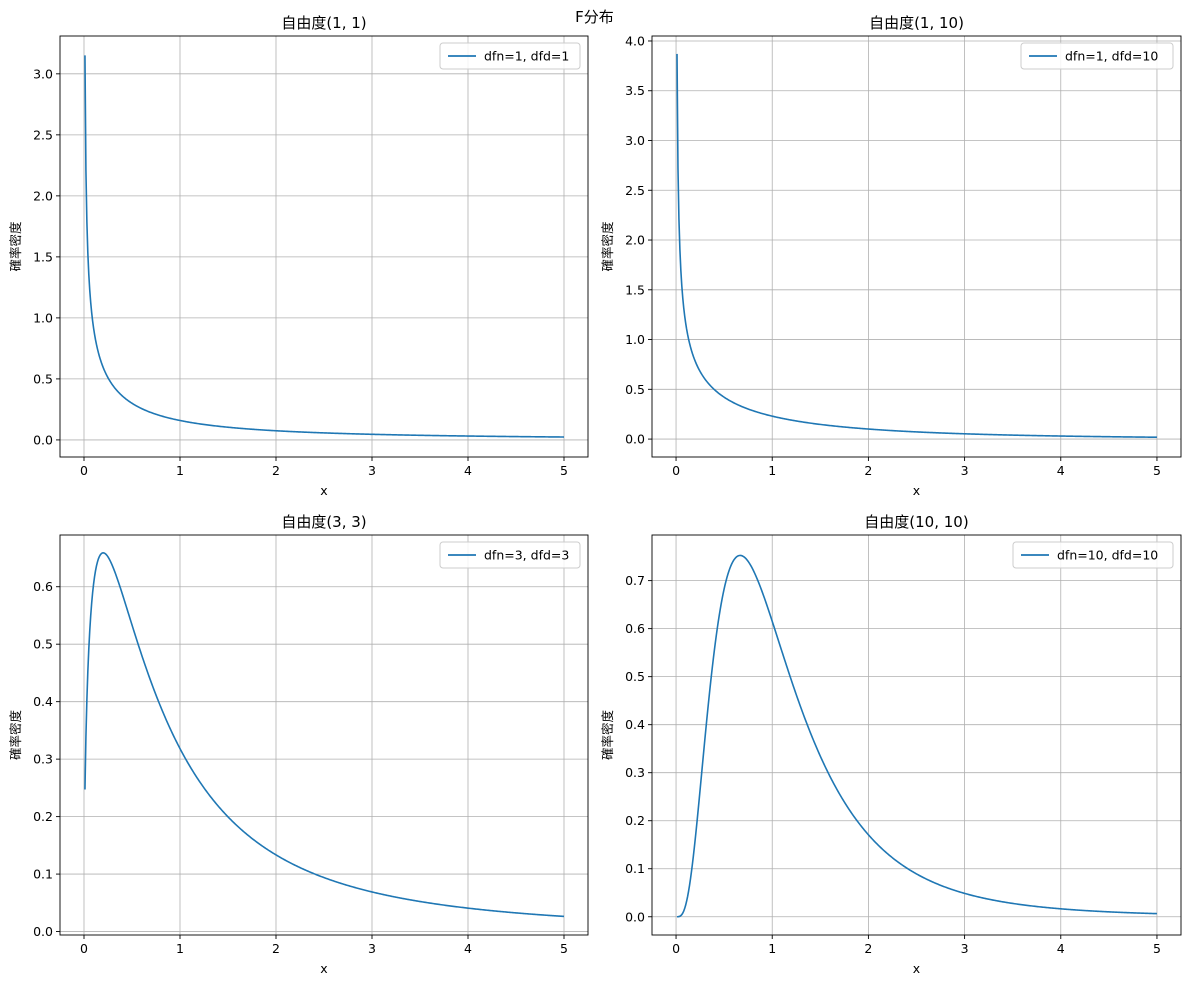 The width and height of the screenshot is (1189, 985). I want to click on legend: dfn=1, dfd=10, so click(1097, 56).